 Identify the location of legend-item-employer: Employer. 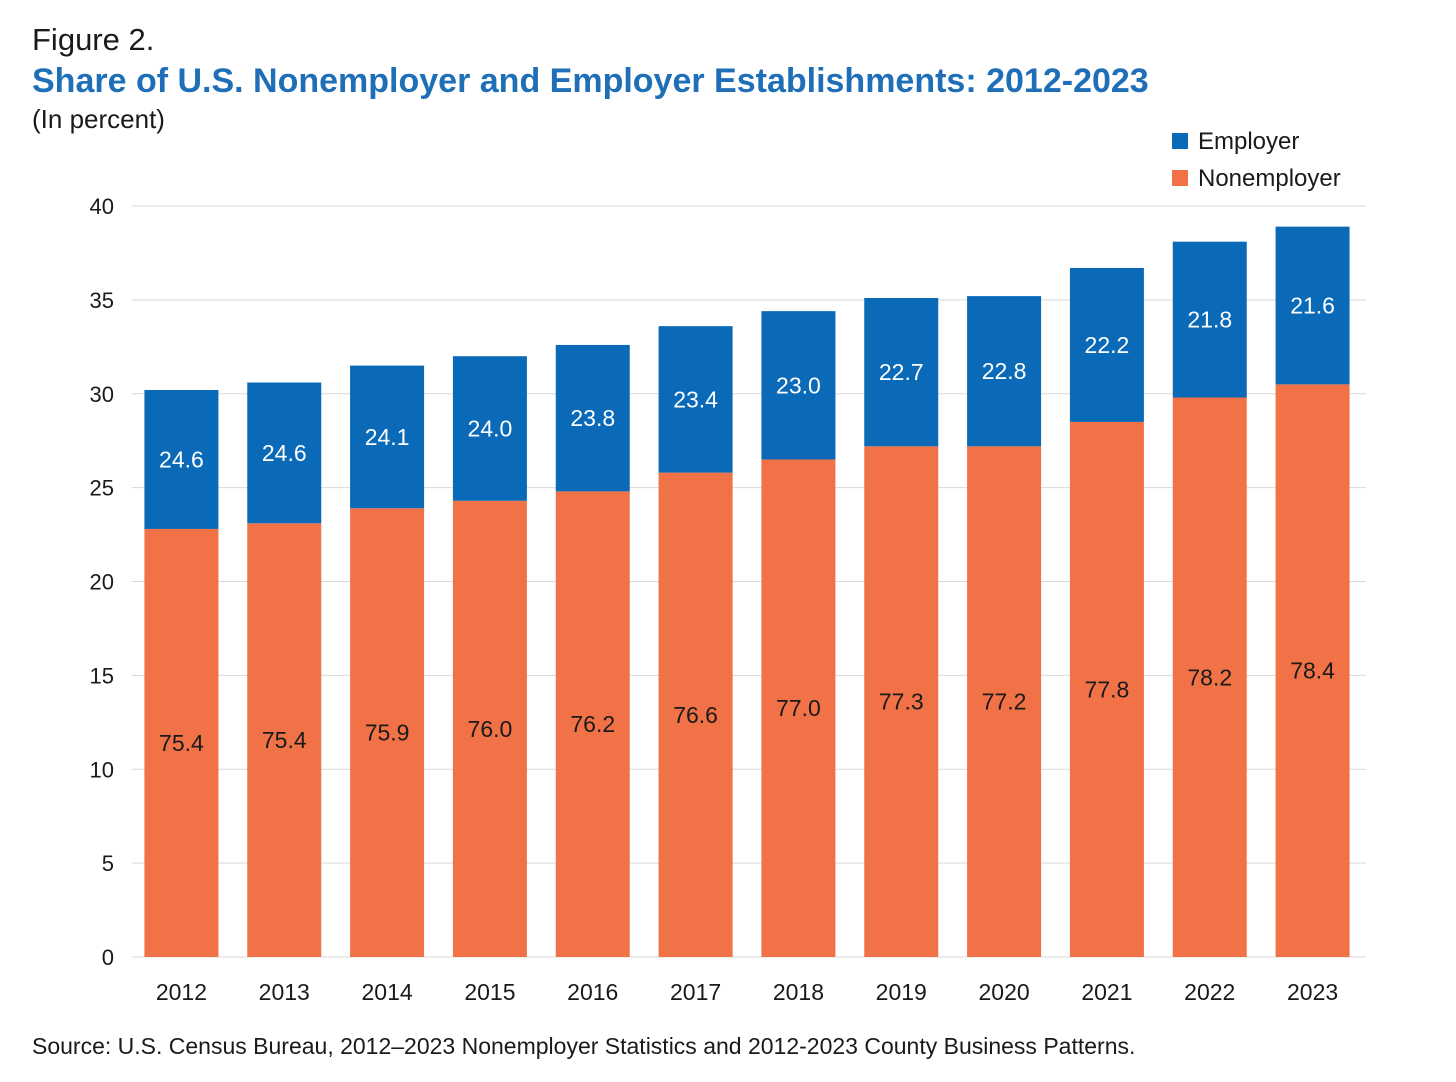
(1235, 142).